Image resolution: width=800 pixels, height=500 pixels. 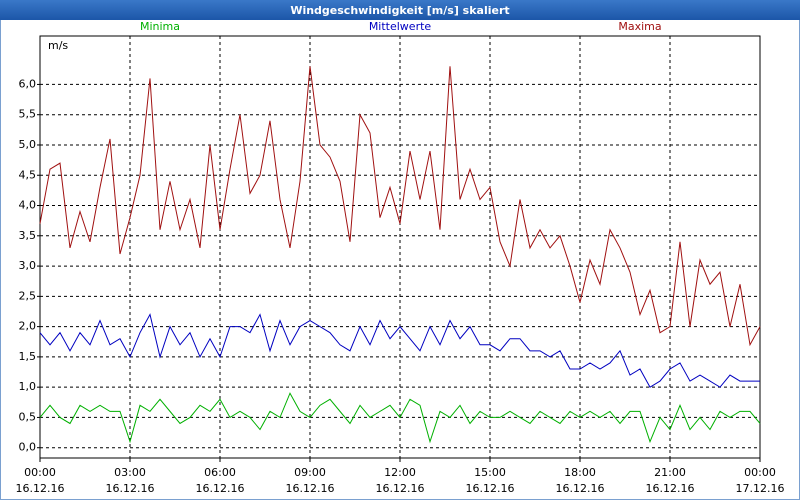 What do you see at coordinates (580, 480) in the screenshot?
I see `x-tick-label: 18:00 16.12.16` at bounding box center [580, 480].